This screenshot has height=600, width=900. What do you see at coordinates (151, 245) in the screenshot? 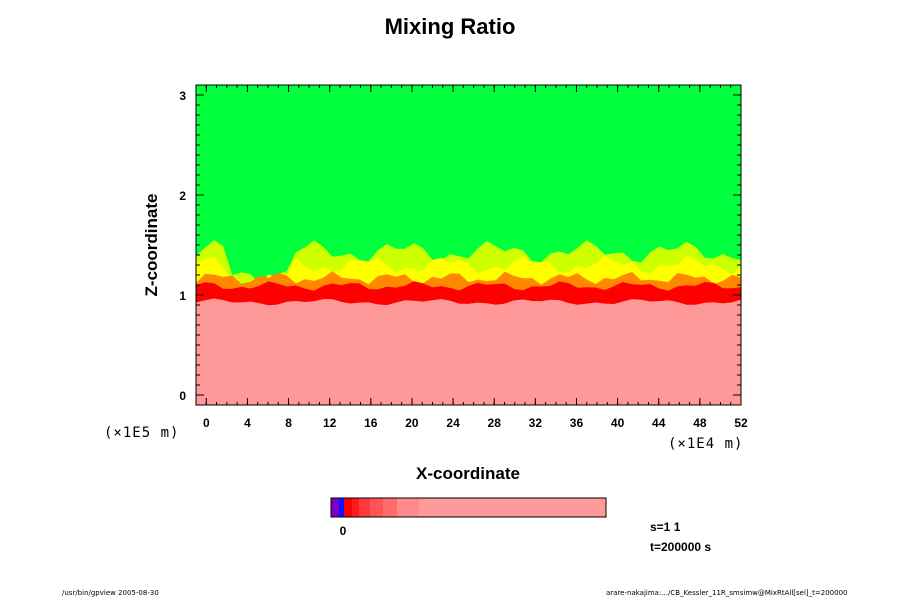
I see `y-axis-label: Z-coordinate` at bounding box center [151, 245].